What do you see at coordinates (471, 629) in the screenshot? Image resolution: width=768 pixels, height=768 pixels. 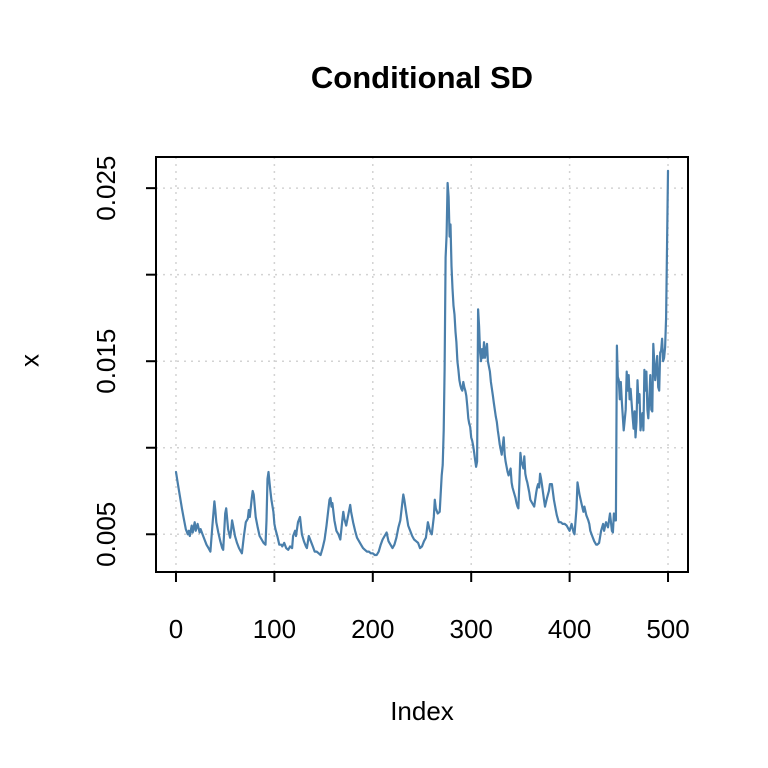 I see `x-tick-label: 300` at bounding box center [471, 629].